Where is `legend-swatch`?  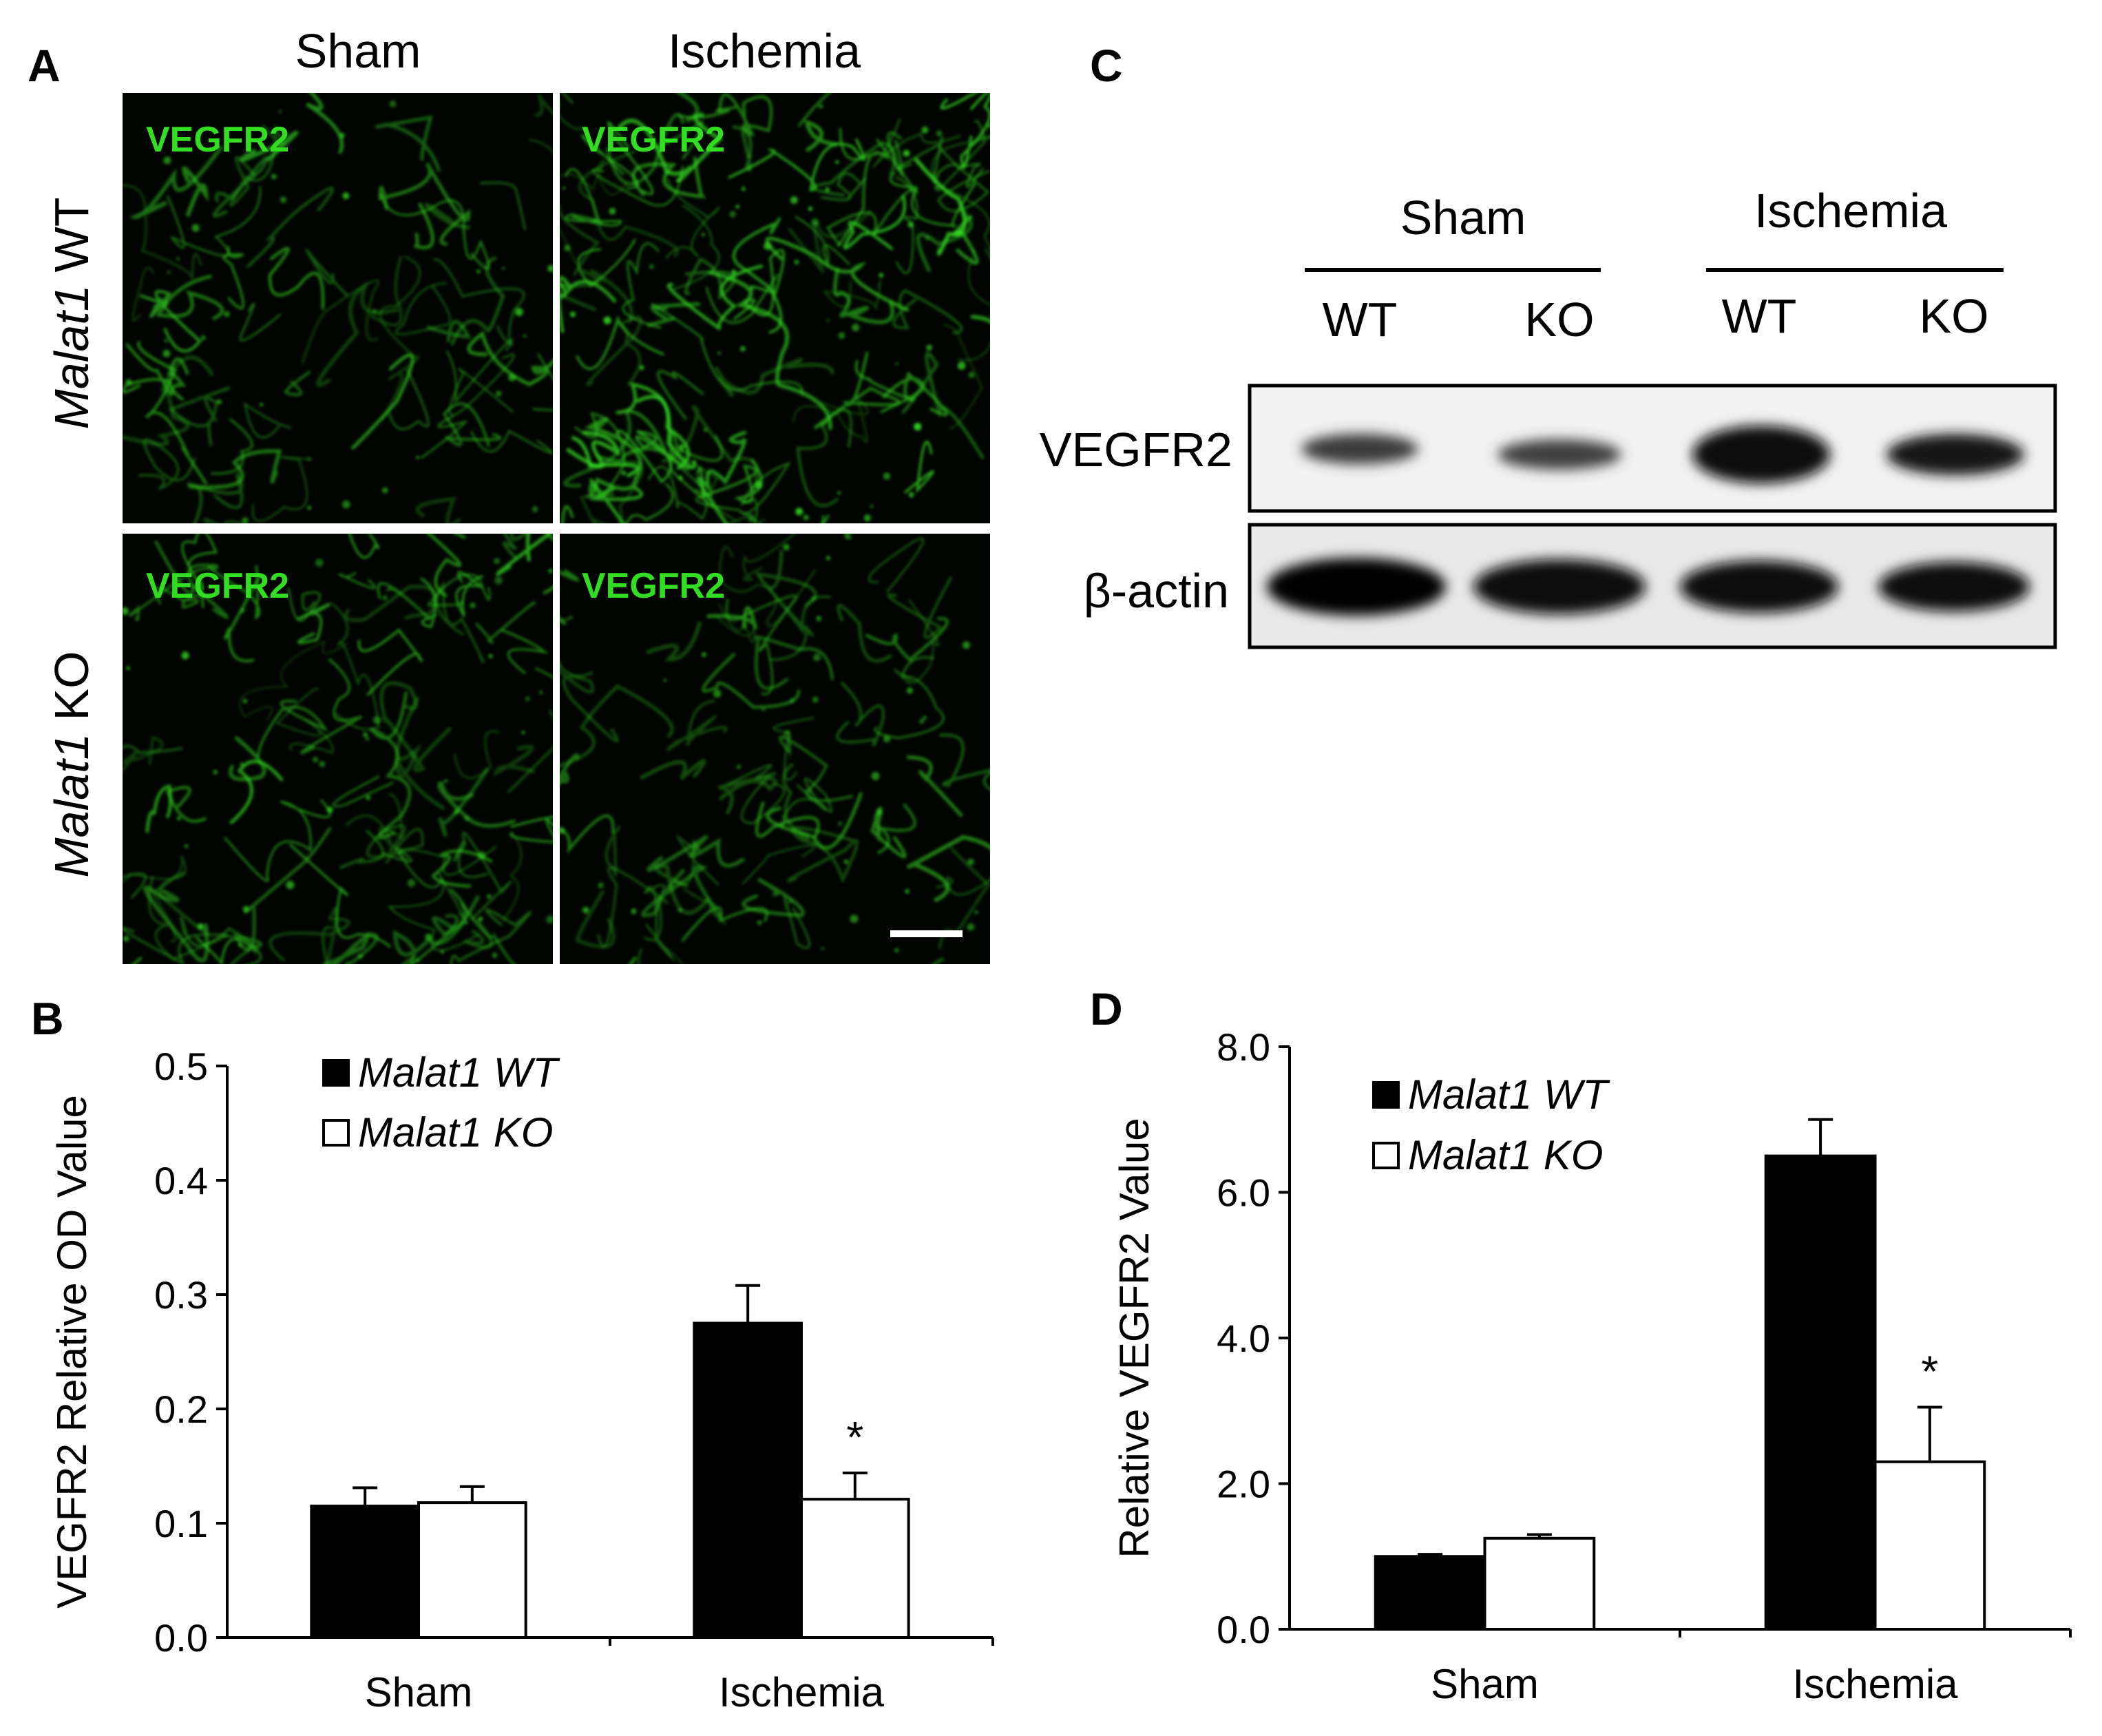
legend-swatch is located at coordinates (336, 1073).